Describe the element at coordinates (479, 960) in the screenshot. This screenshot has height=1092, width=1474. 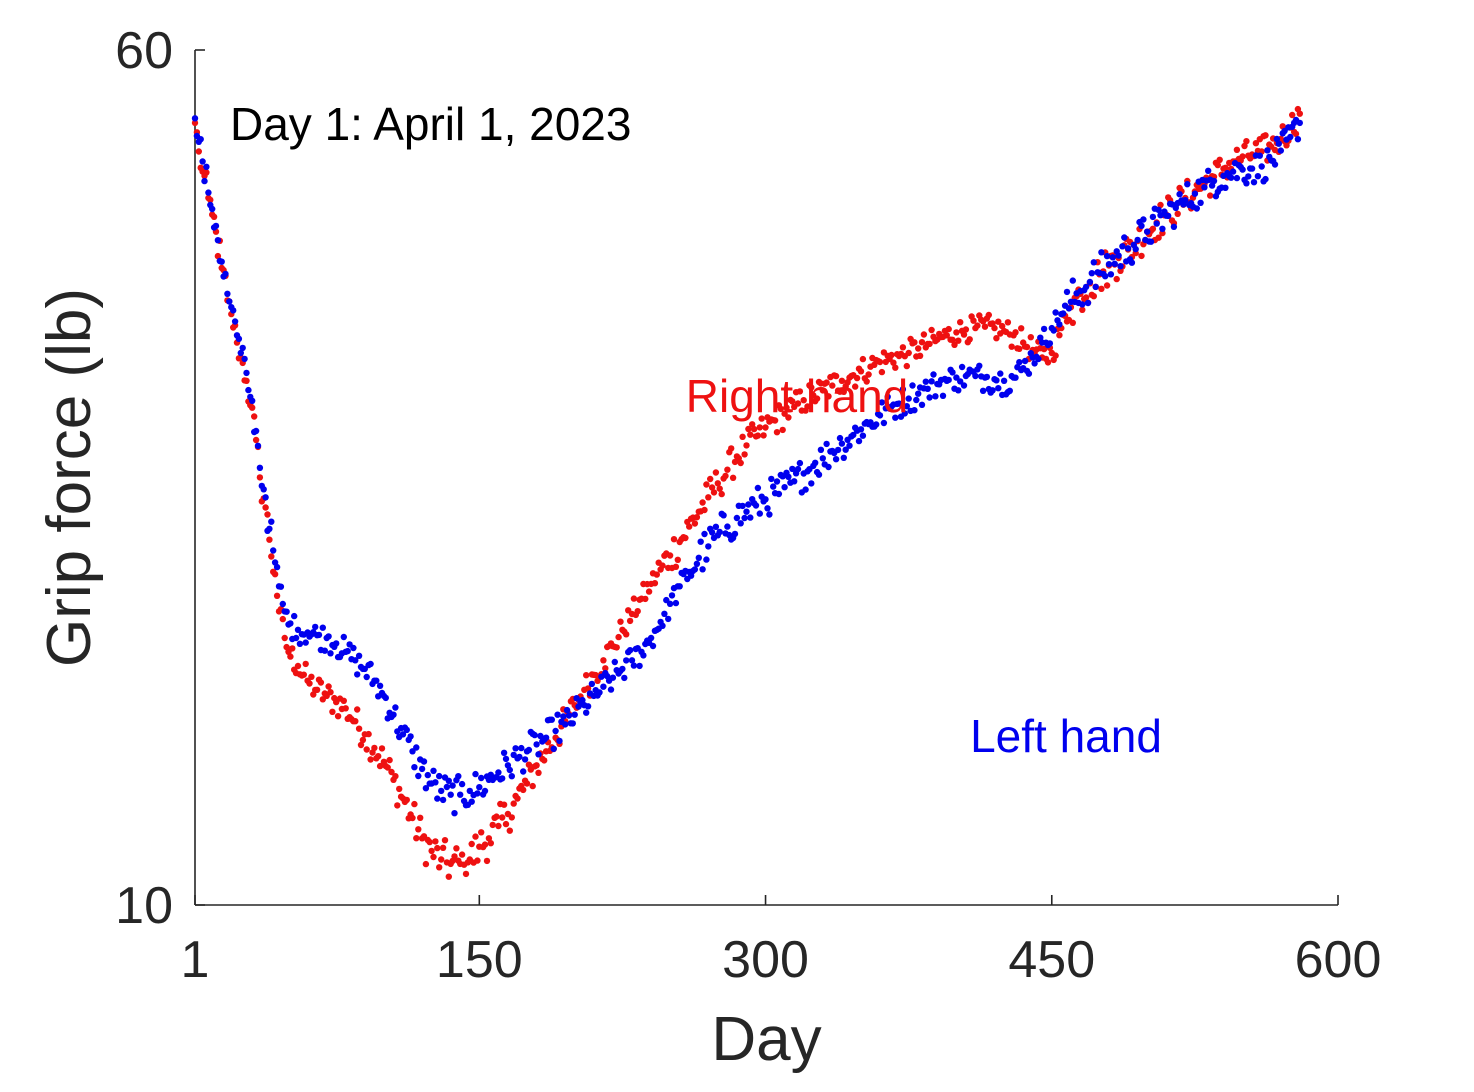
I see `x-tick-label: 150` at that location.